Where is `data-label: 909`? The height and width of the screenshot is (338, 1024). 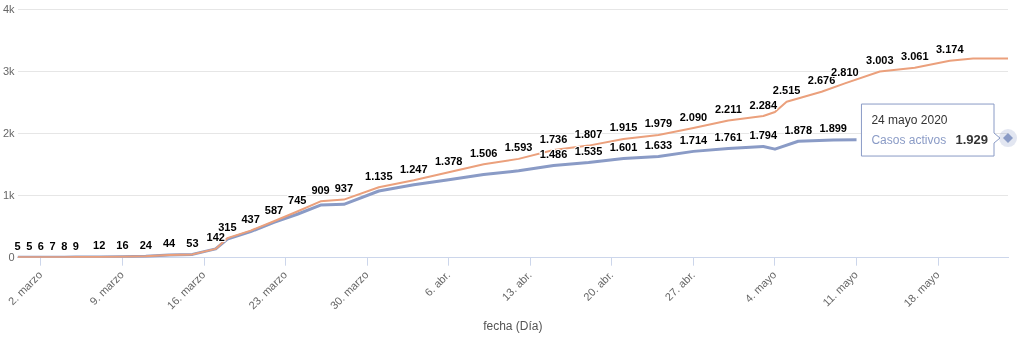 data-label: 909 is located at coordinates (320, 189).